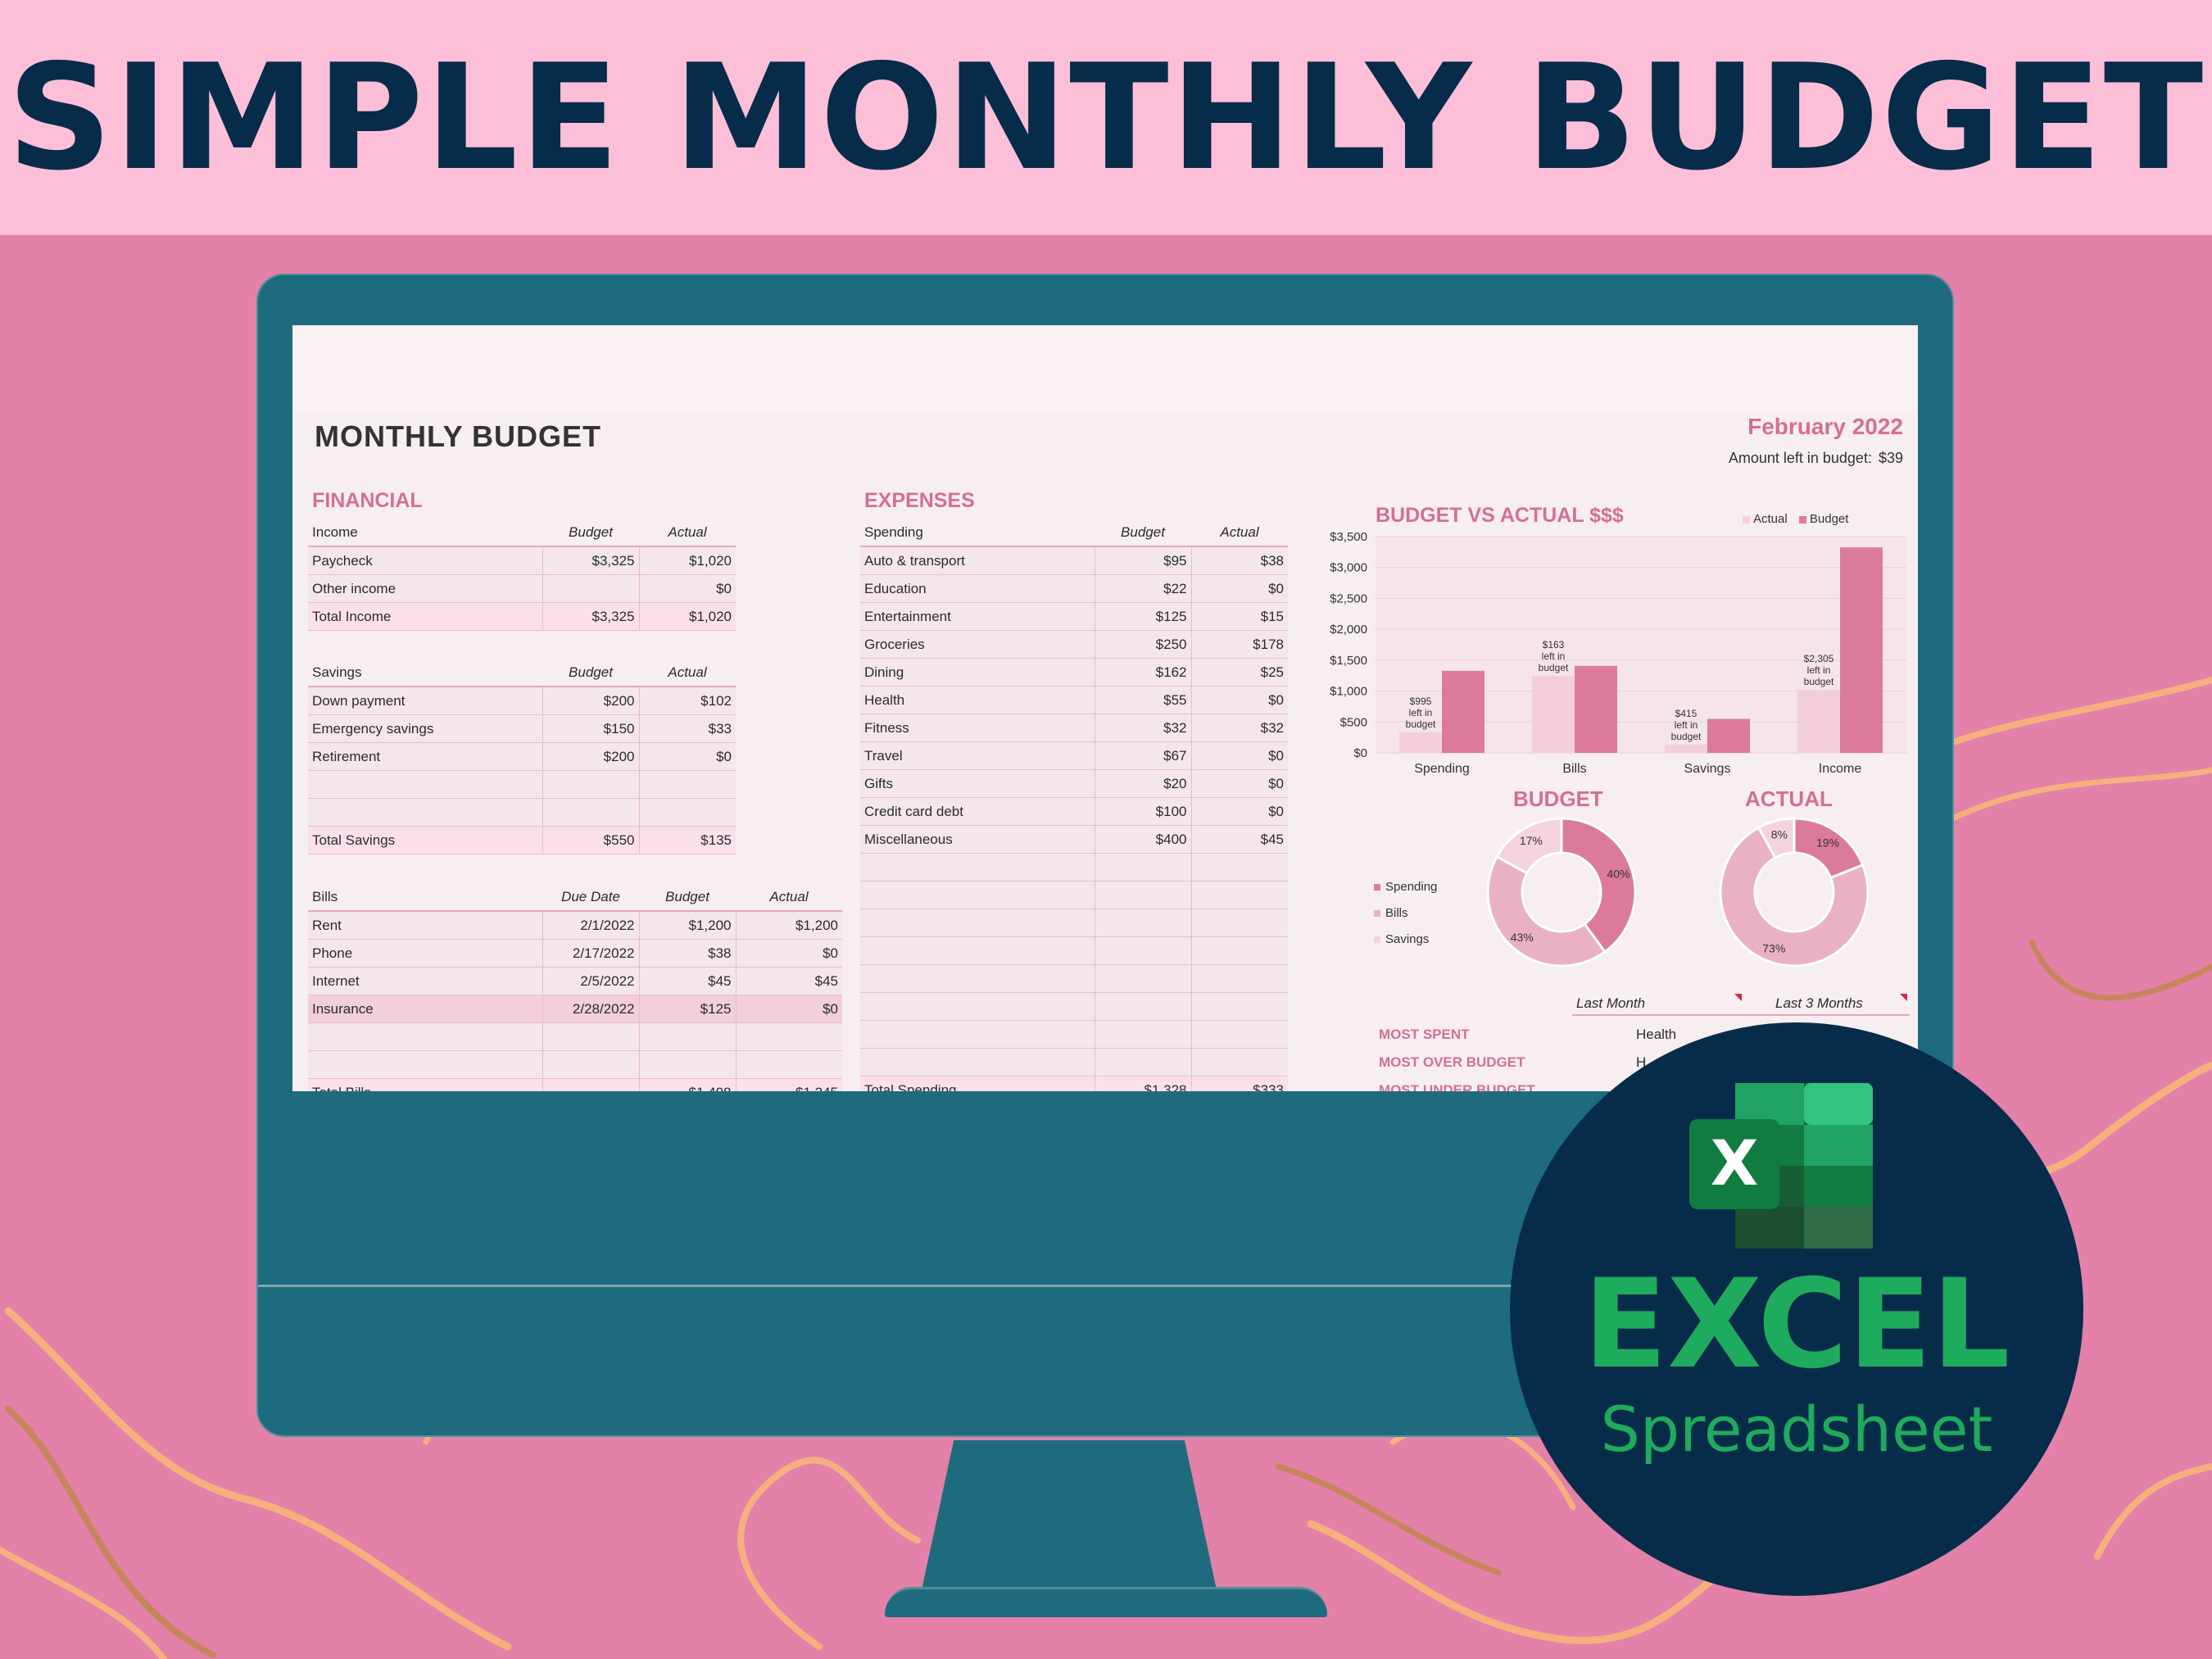  What do you see at coordinates (1142, 728) in the screenshot?
I see `table-cell: $32` at bounding box center [1142, 728].